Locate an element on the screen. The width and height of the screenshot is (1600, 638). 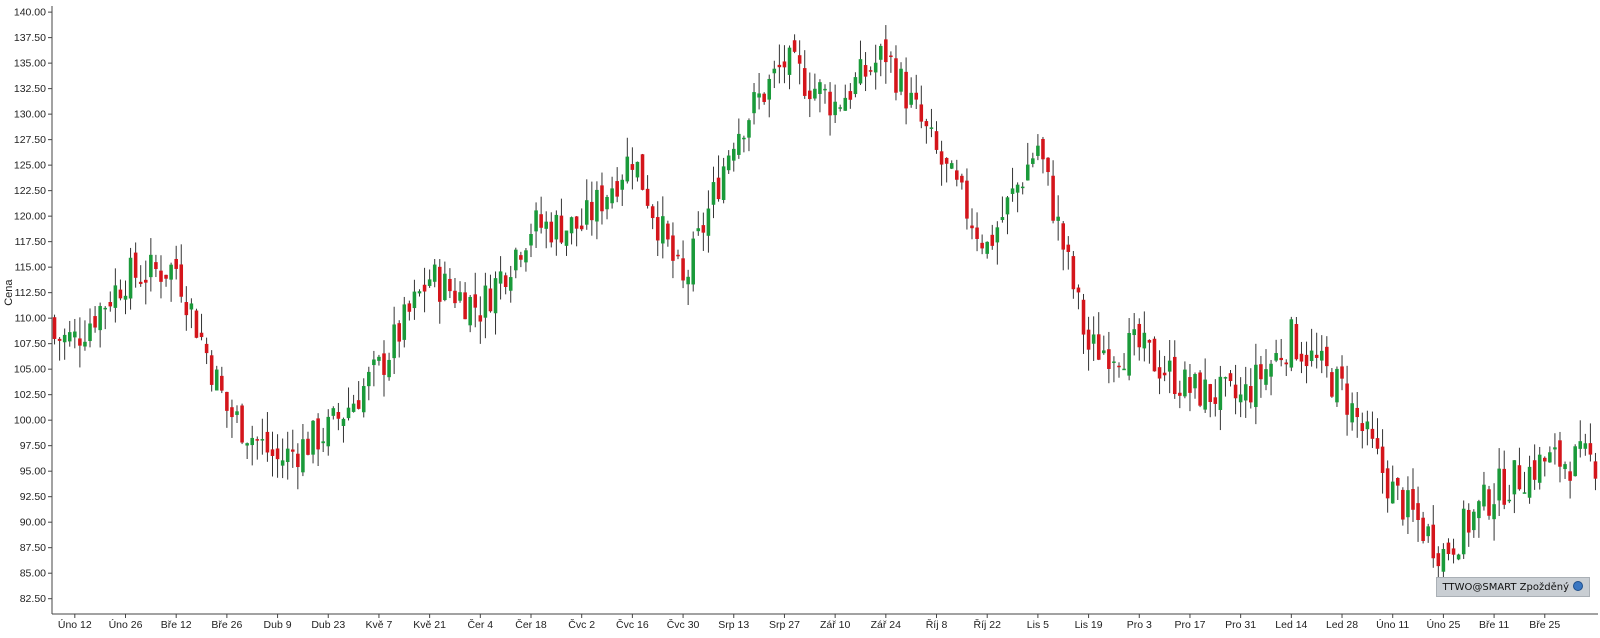
x-tick-label: Srp 13 is located at coordinates (733, 625).